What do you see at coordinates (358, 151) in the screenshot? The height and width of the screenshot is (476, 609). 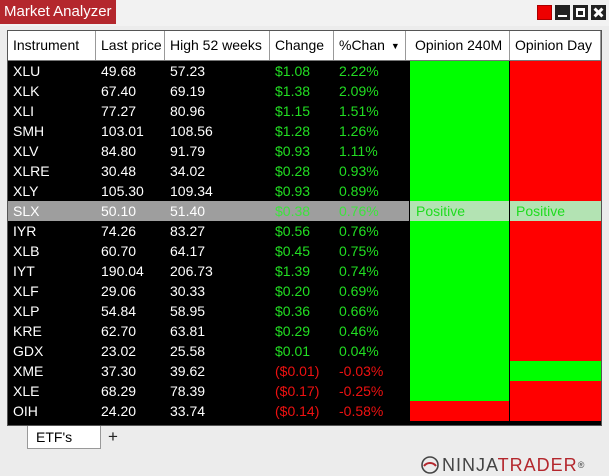 I see `pct-change-cell: 1.11%` at bounding box center [358, 151].